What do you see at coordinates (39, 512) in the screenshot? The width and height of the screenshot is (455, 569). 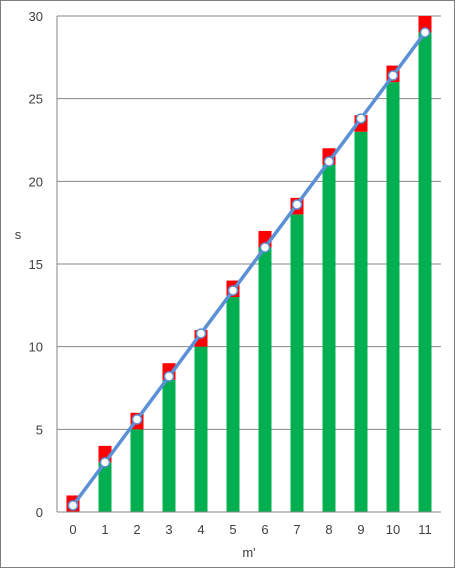 I see `y-tick-label: 0` at bounding box center [39, 512].